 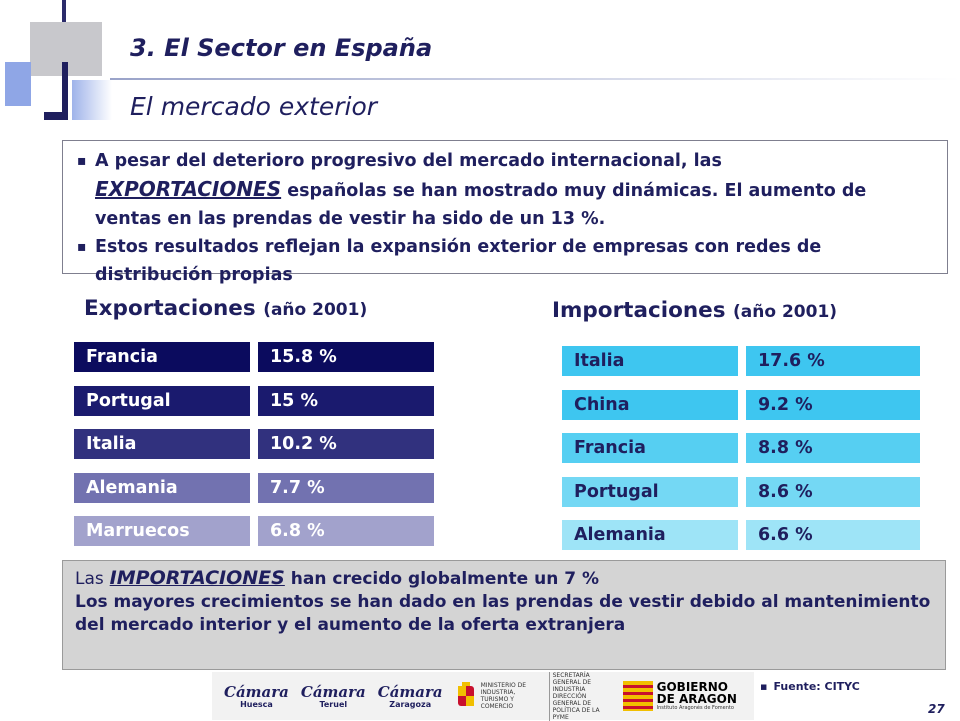 I want to click on export-value: 6.8 %, so click(x=346, y=531).